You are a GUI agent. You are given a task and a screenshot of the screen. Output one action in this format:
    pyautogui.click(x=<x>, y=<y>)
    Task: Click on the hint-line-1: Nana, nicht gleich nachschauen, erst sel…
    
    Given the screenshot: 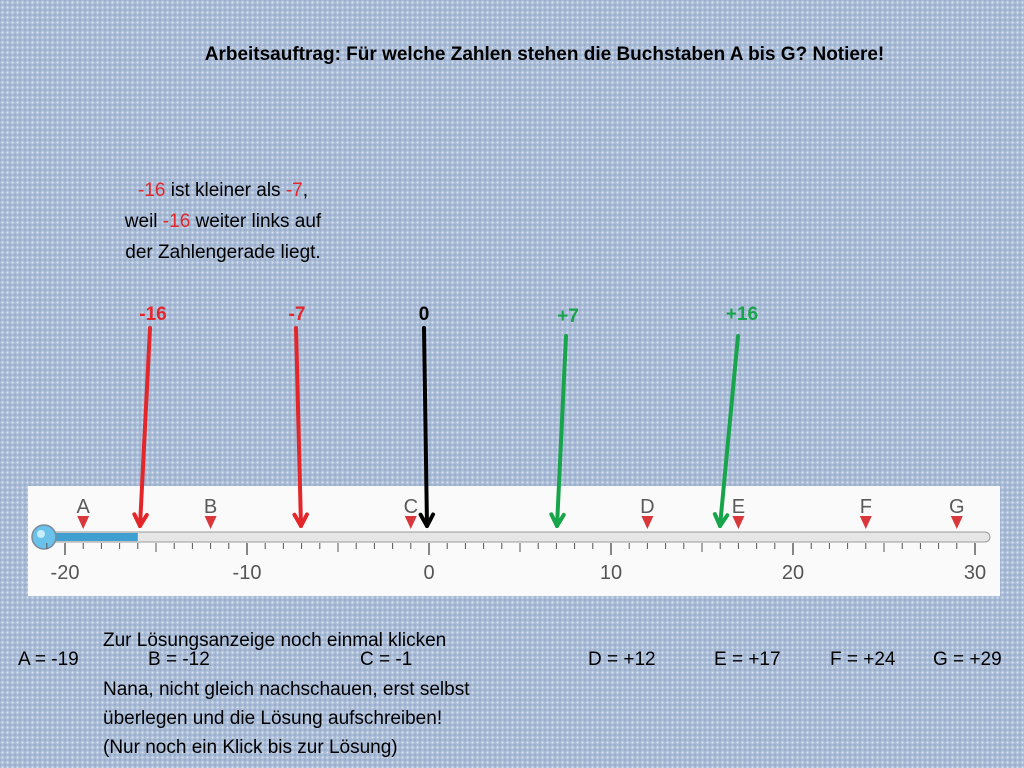 What is the action you would take?
    pyautogui.click(x=286, y=689)
    